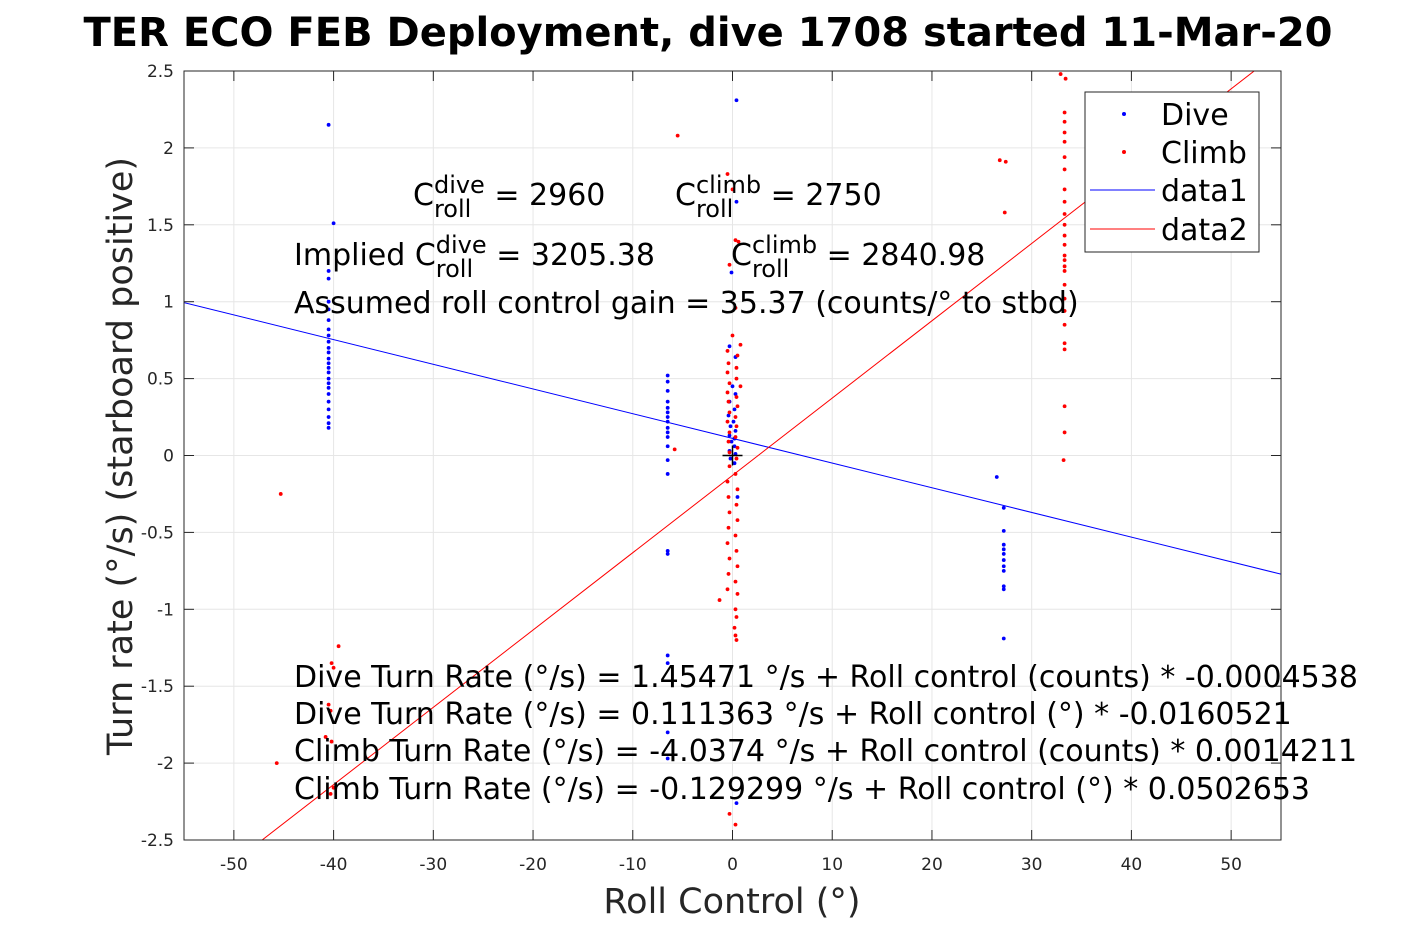  Describe the element at coordinates (157, 841) in the screenshot. I see `y-tick-label: -2.5` at that location.